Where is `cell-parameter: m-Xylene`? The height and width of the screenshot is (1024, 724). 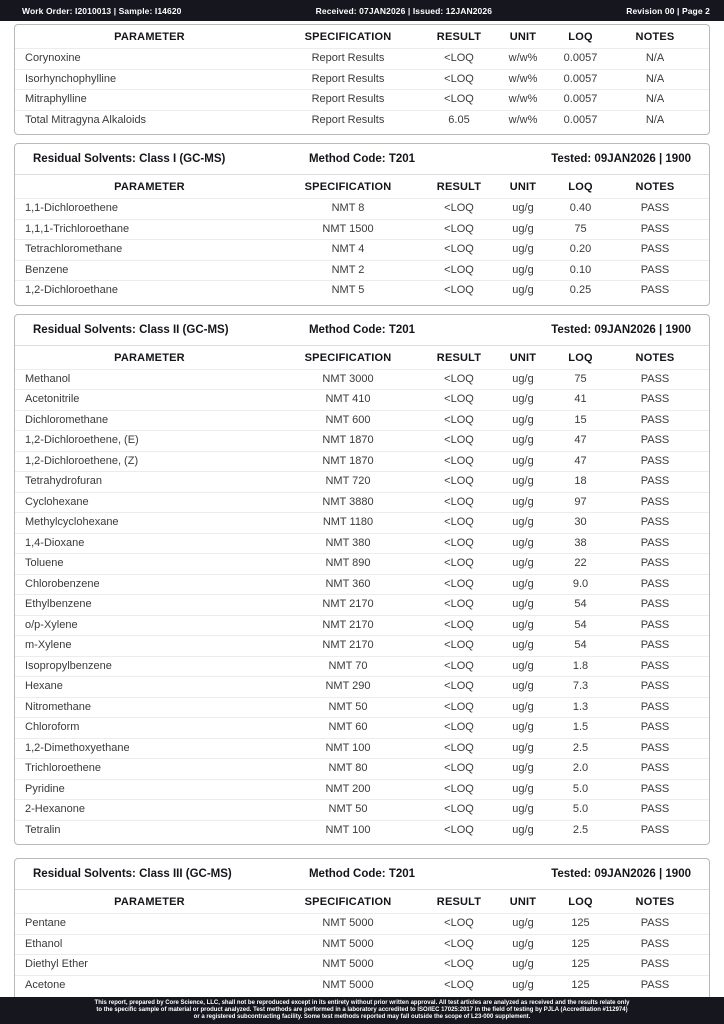 cell-parameter: m-Xylene is located at coordinates (48, 645).